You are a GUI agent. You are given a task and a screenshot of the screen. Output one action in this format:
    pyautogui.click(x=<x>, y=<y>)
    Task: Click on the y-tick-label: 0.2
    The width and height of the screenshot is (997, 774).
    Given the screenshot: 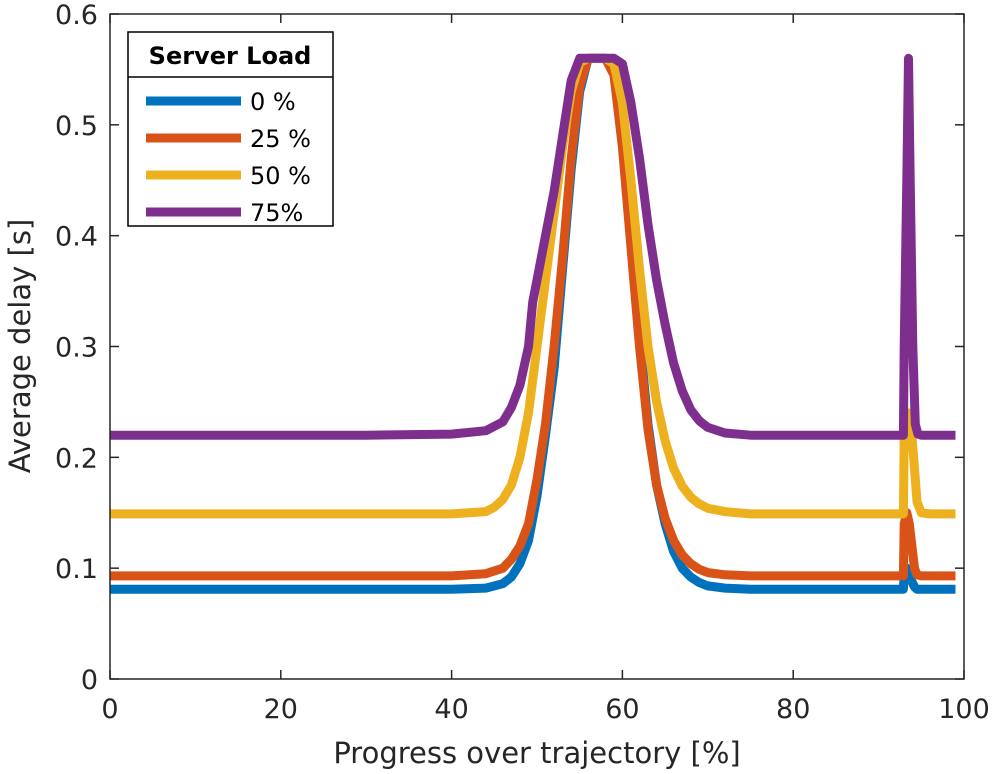 What is the action you would take?
    pyautogui.click(x=76, y=458)
    